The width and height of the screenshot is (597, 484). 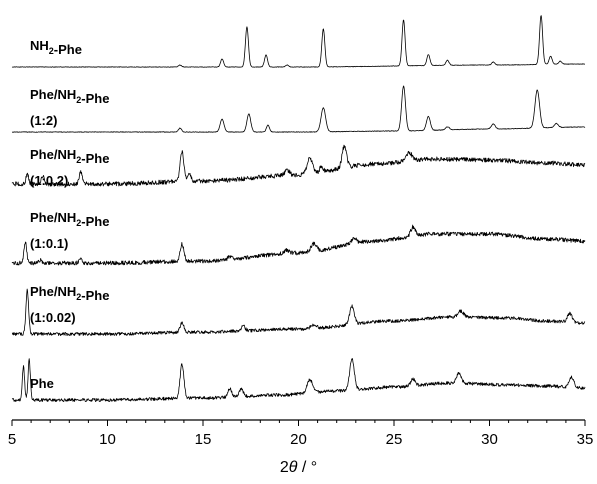 I want to click on x-tick-label-35: 35, so click(x=585, y=439).